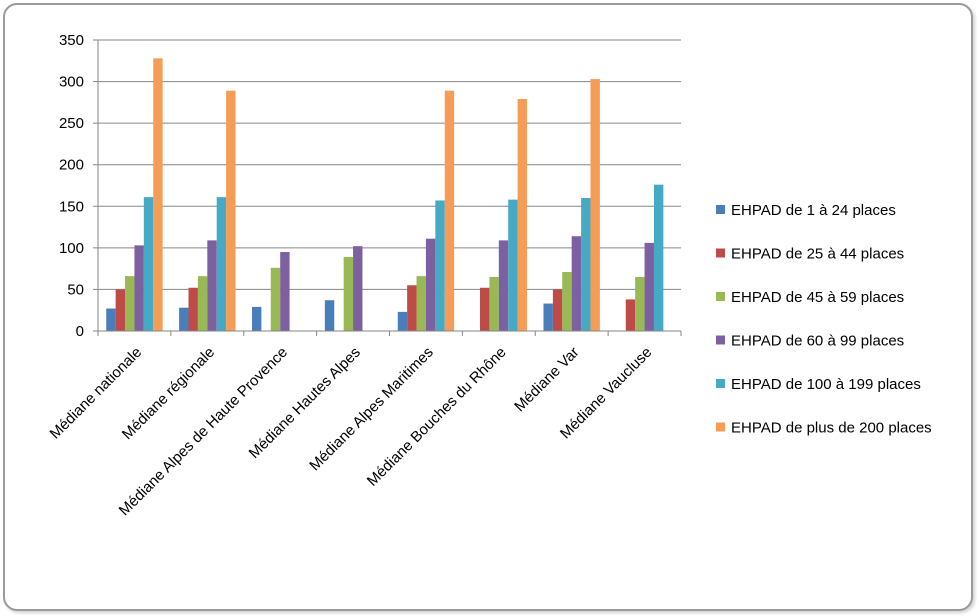  What do you see at coordinates (826, 384) in the screenshot?
I see `legend-label: EHPAD de 100 à 199 places` at bounding box center [826, 384].